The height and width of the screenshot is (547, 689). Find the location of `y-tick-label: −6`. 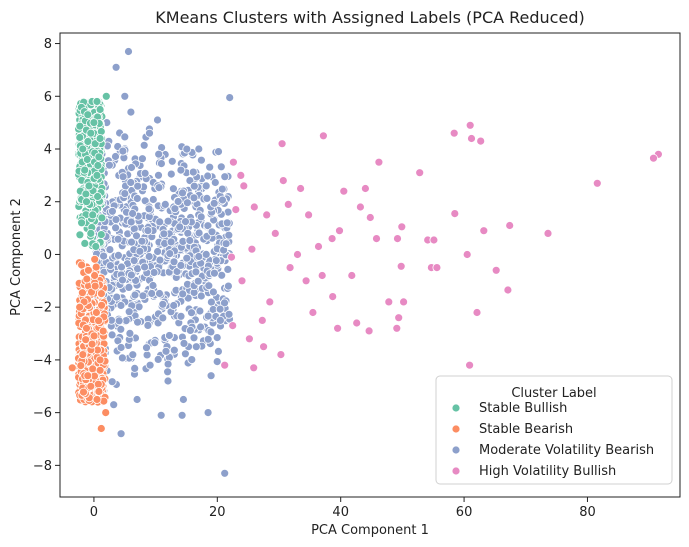

y-tick-label: −6 is located at coordinates (42, 413).